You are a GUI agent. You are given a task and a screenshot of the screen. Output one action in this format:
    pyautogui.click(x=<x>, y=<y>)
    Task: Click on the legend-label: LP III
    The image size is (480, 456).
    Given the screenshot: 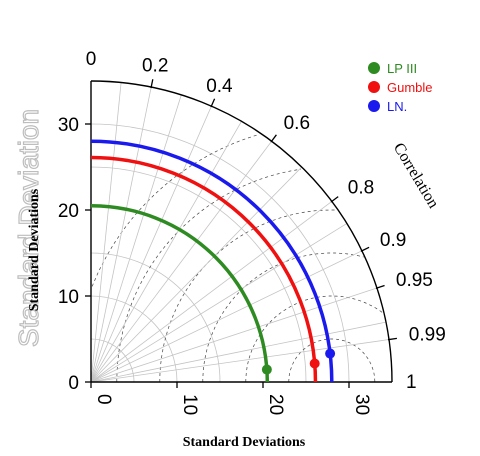 What is the action you would take?
    pyautogui.click(x=402, y=68)
    